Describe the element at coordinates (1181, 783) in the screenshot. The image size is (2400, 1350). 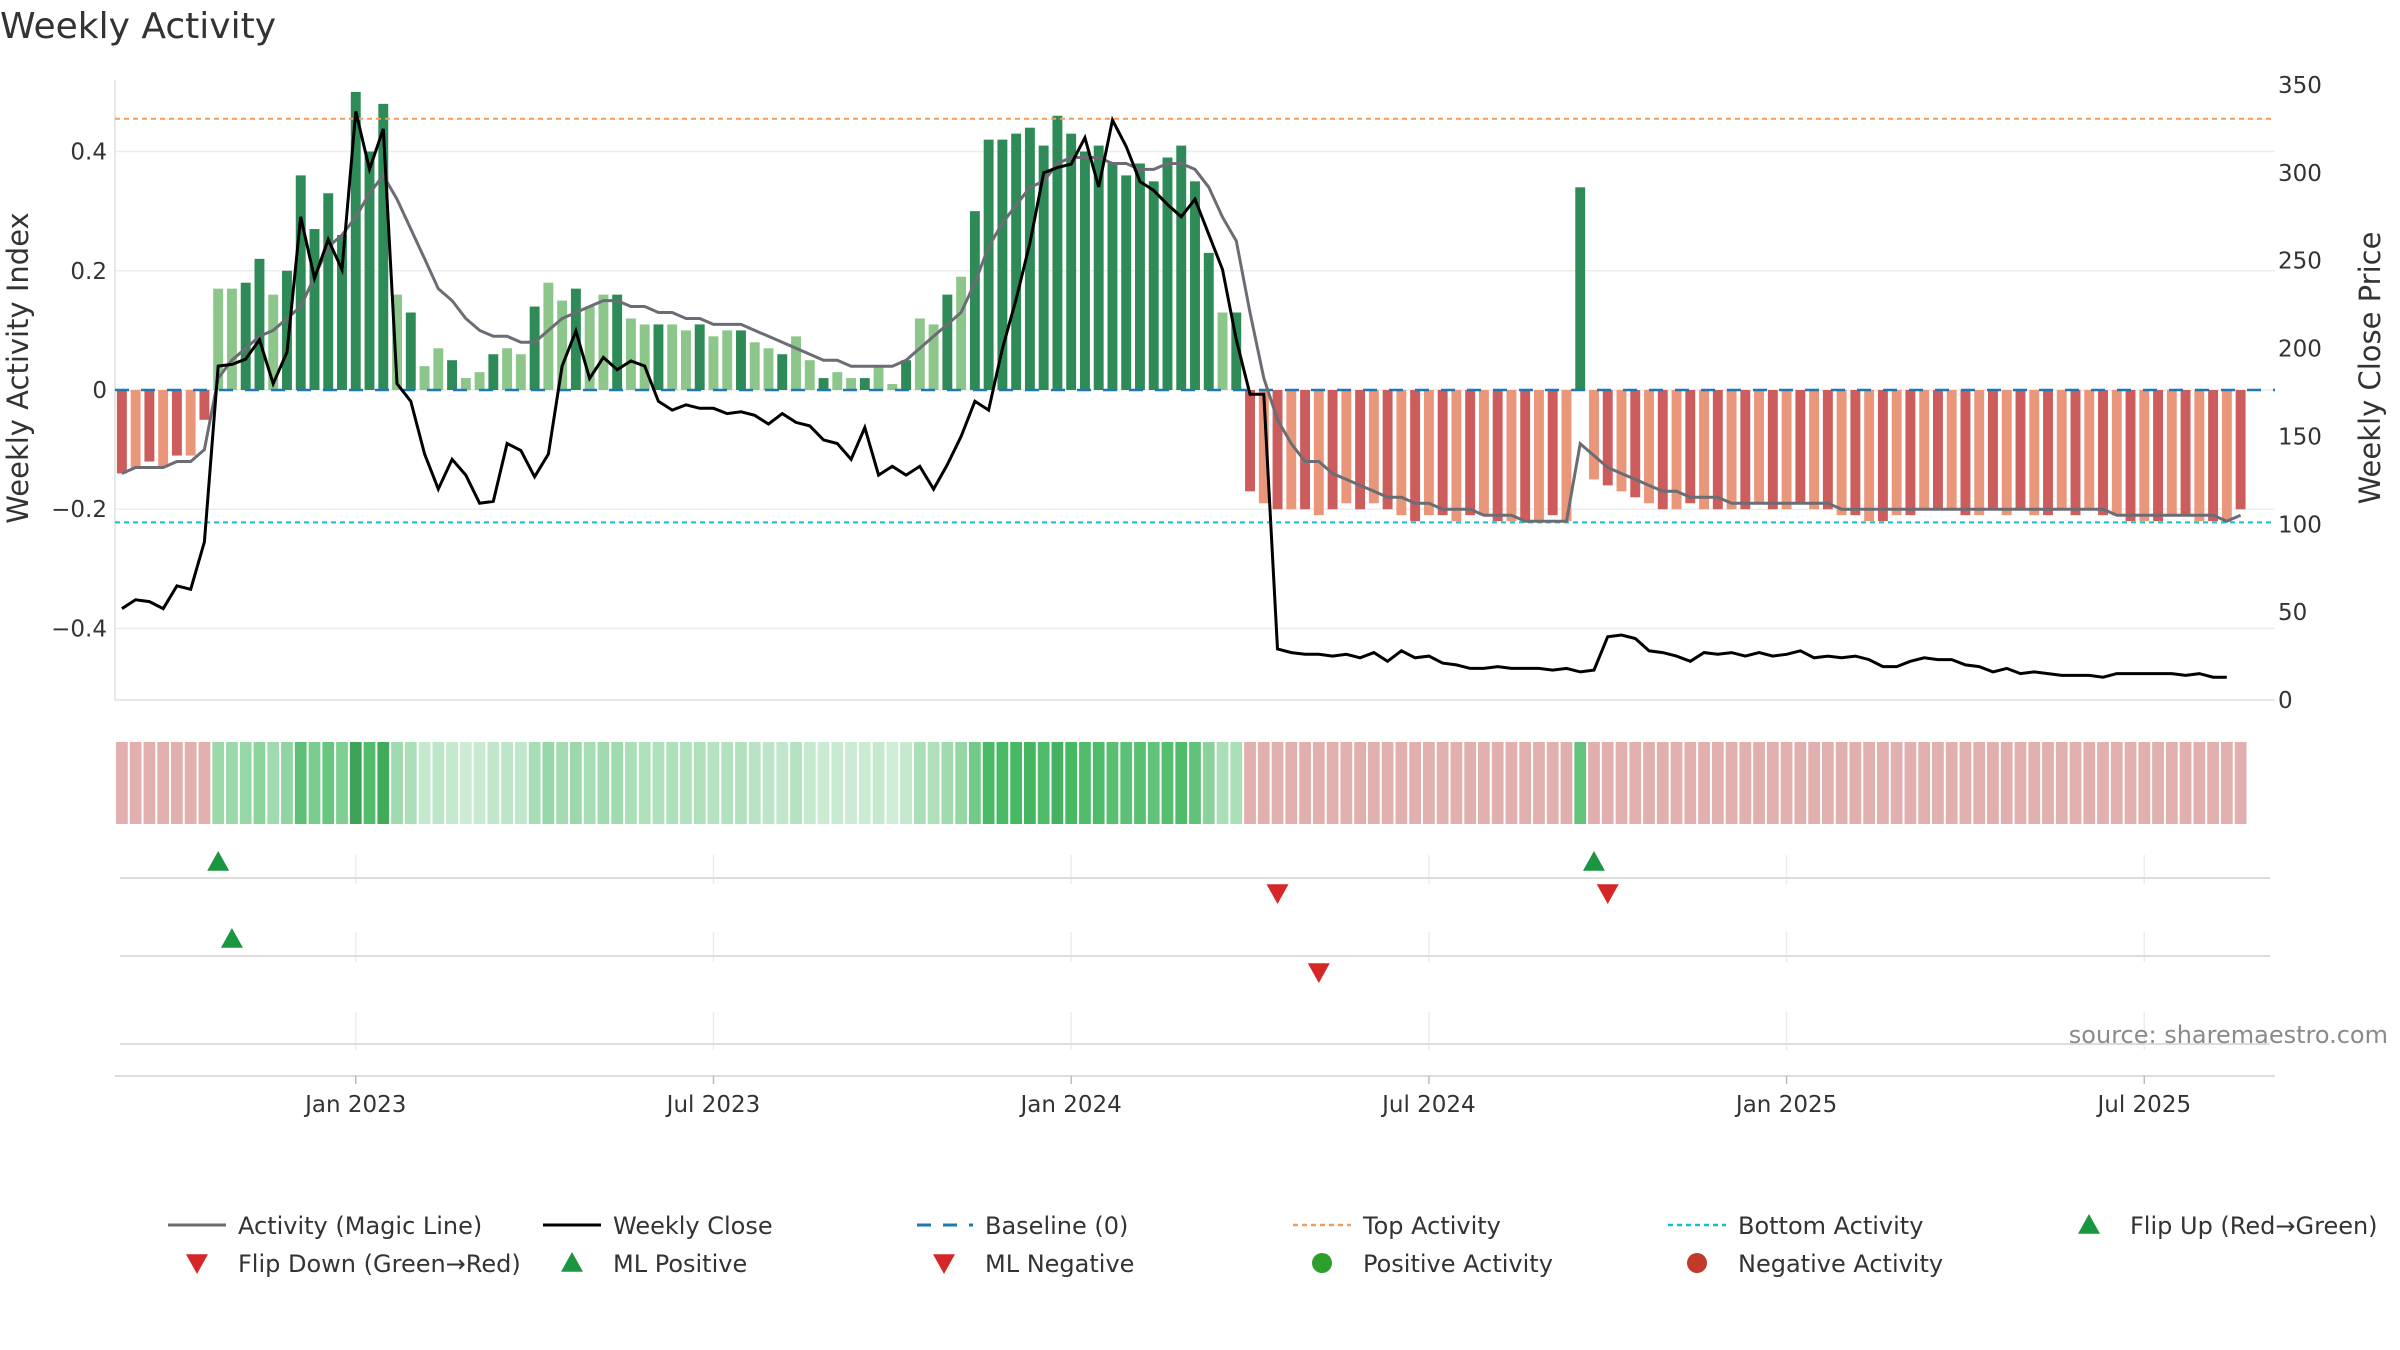
I see `activity-heat-strip` at that location.